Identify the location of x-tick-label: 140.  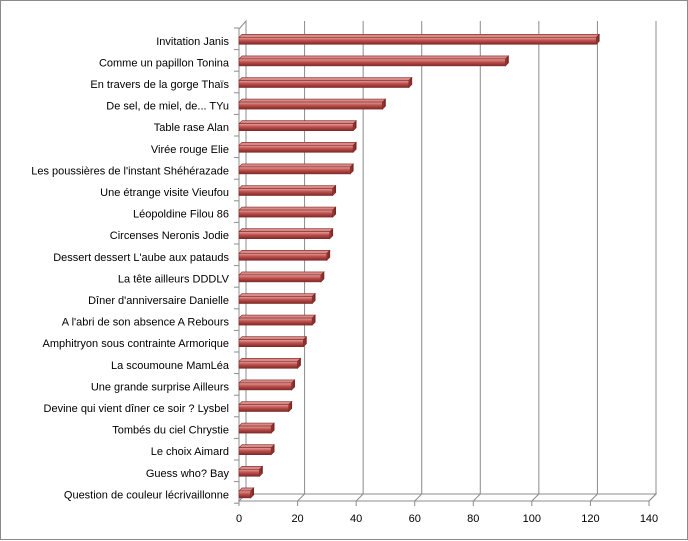
(649, 519).